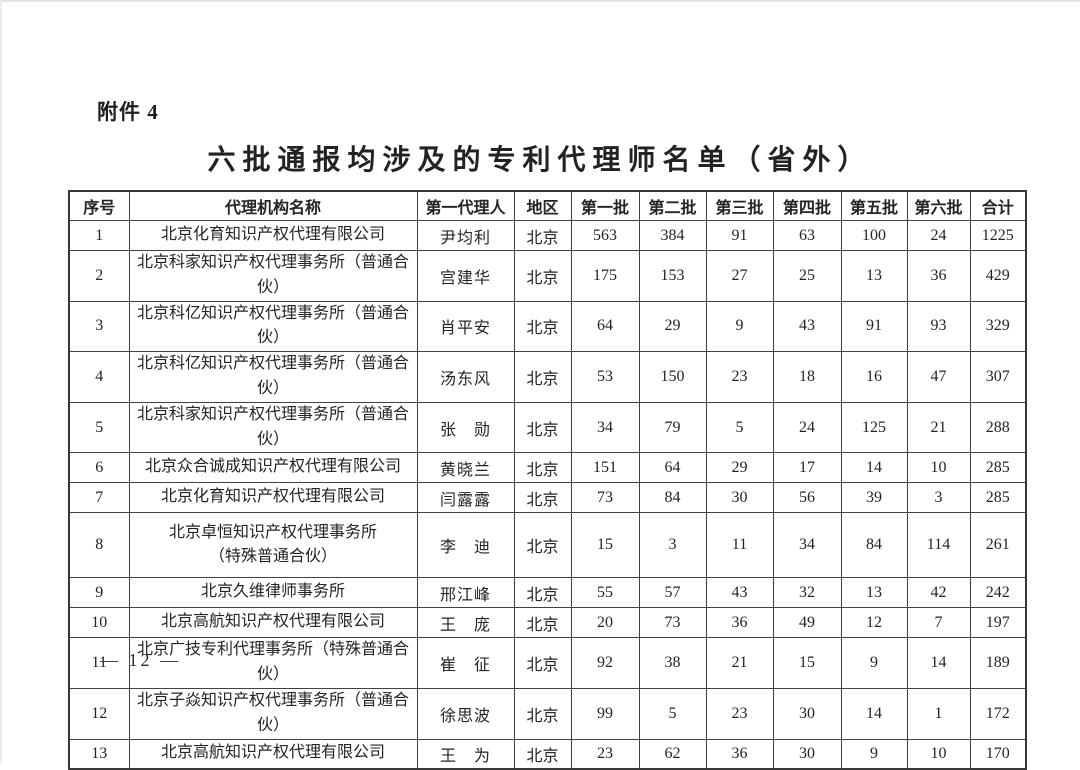 The width and height of the screenshot is (1080, 770). What do you see at coordinates (938, 377) in the screenshot?
I see `cell-batch-6: 47` at bounding box center [938, 377].